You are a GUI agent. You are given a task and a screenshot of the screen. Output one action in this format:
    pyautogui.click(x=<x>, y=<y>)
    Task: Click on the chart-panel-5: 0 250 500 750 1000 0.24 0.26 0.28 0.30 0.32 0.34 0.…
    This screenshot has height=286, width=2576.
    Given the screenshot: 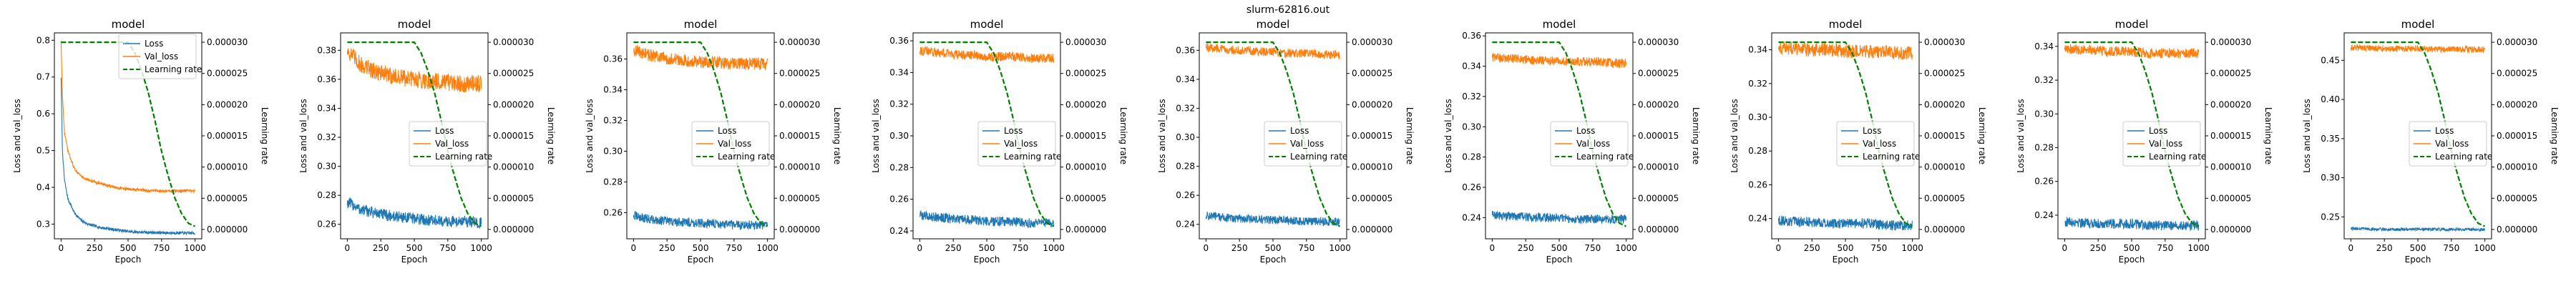 What is the action you would take?
    pyautogui.click(x=1286, y=141)
    